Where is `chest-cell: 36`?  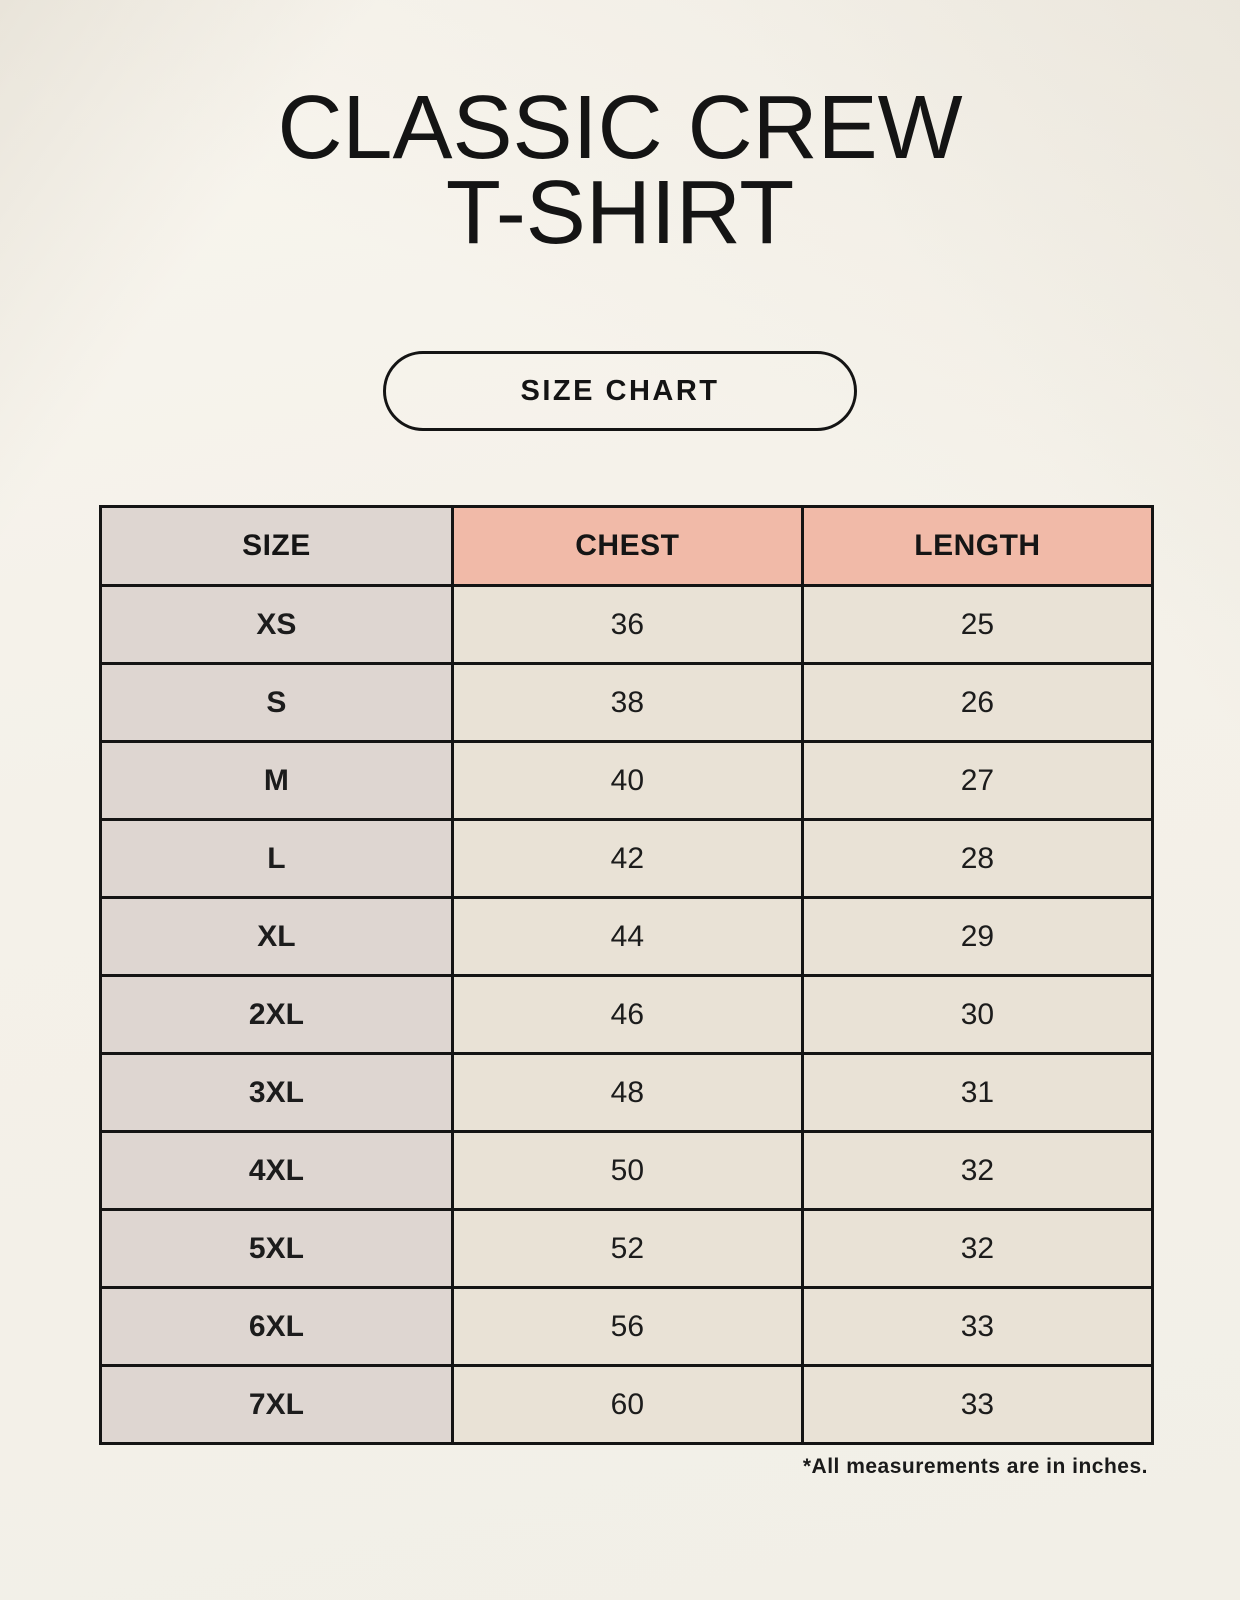 chest-cell: 36 is located at coordinates (627, 625).